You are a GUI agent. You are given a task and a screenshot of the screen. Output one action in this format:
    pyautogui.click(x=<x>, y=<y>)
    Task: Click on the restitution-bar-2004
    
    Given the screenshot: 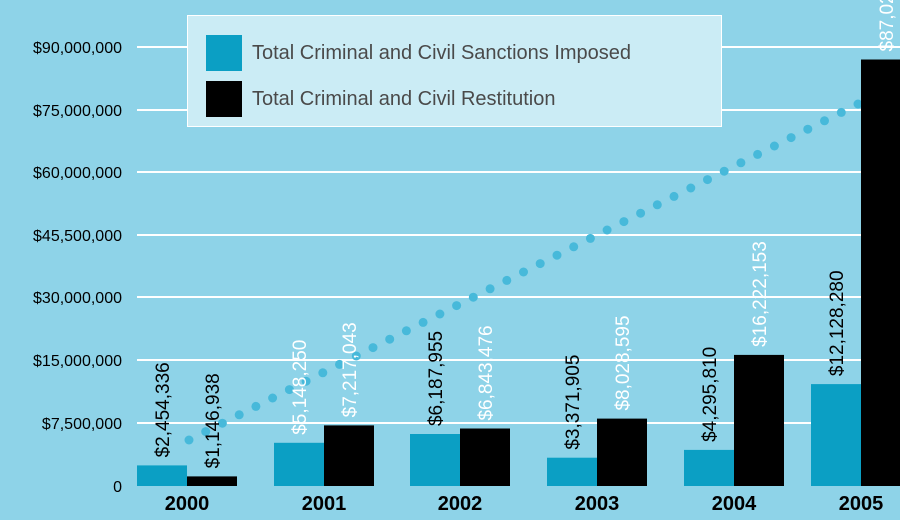 What is the action you would take?
    pyautogui.click(x=759, y=420)
    